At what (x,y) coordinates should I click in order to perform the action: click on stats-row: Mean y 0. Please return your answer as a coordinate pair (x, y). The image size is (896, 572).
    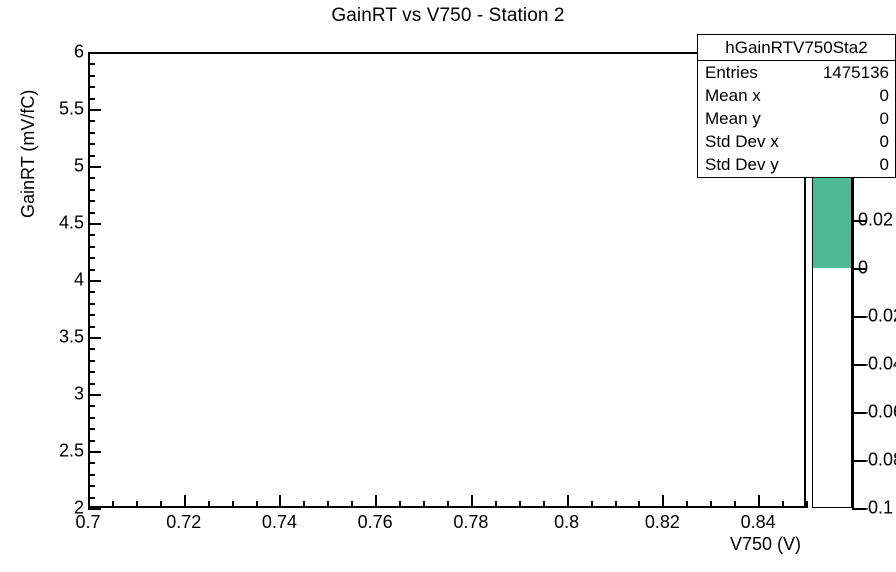
    Looking at the image, I should click on (796, 118).